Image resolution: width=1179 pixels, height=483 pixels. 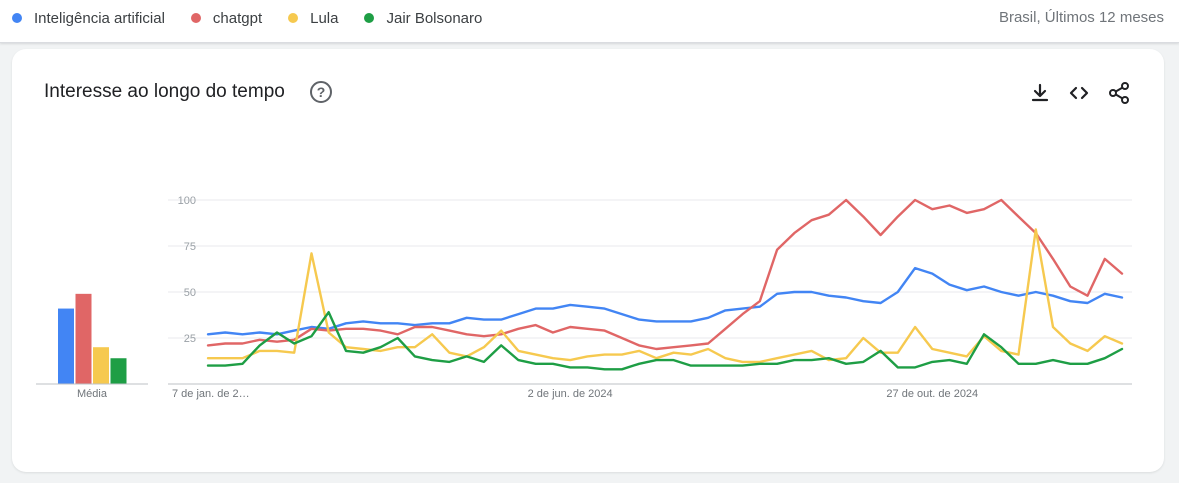 What do you see at coordinates (1081, 17) in the screenshot?
I see `region-timeframe: Brasil, Últimos 12 meses` at bounding box center [1081, 17].